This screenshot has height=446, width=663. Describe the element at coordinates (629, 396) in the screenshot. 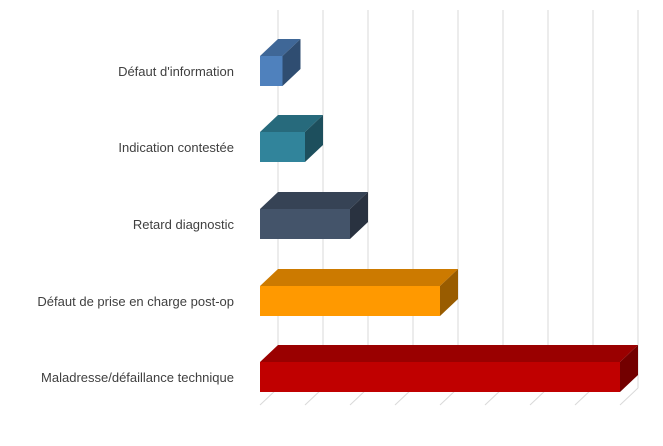

I see `gridline-floor` at that location.